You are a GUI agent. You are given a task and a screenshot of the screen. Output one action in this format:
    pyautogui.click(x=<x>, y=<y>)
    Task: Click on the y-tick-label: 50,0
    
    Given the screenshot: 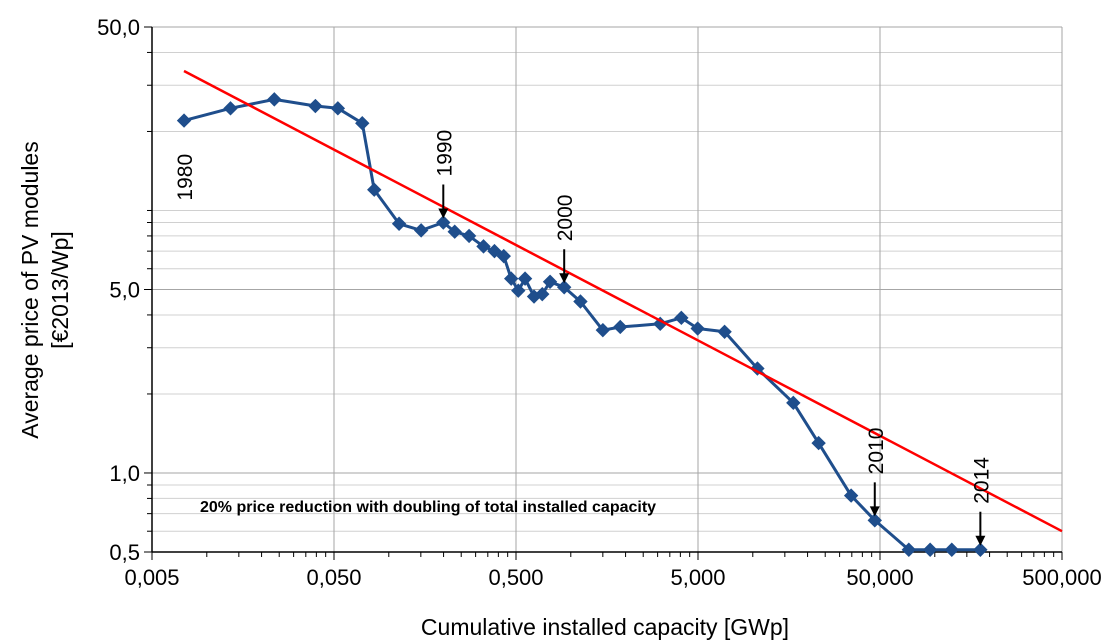 What is the action you would take?
    pyautogui.click(x=118, y=27)
    